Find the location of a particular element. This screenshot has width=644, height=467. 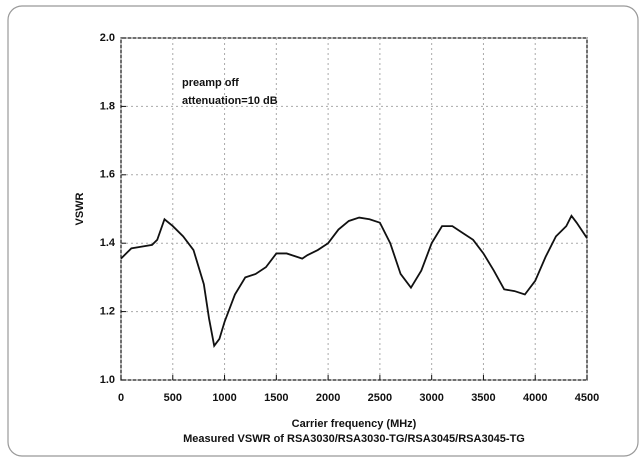

x-tick-label: 3000 is located at coordinates (431, 398).